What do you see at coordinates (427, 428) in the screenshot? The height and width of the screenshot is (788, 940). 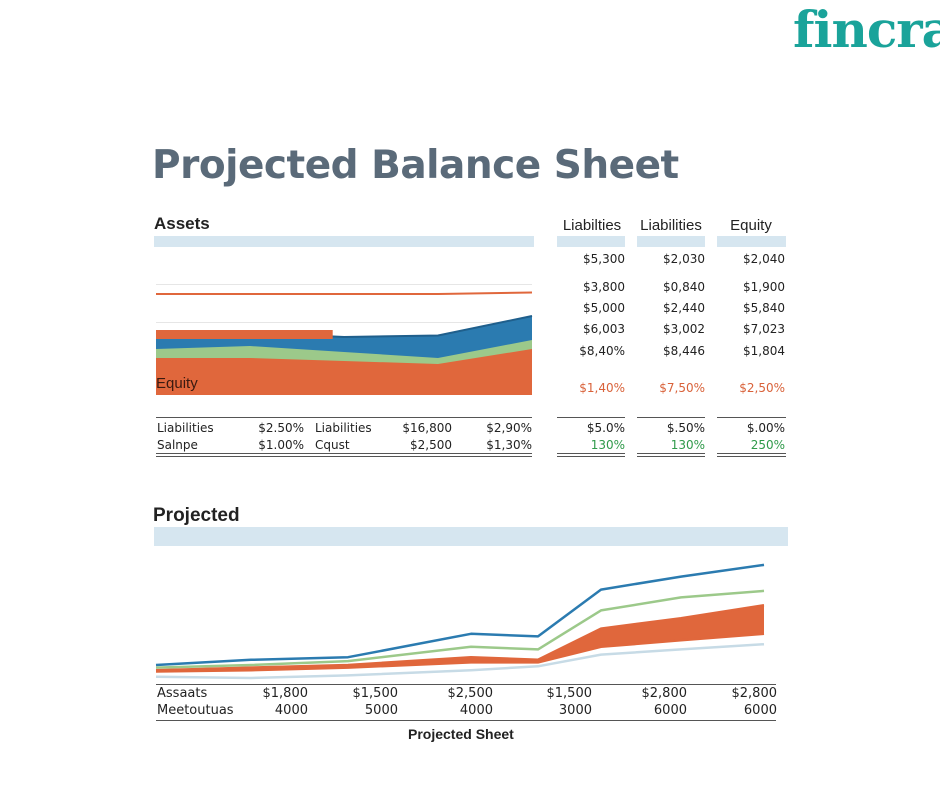 I see `row-value: $16,800` at bounding box center [427, 428].